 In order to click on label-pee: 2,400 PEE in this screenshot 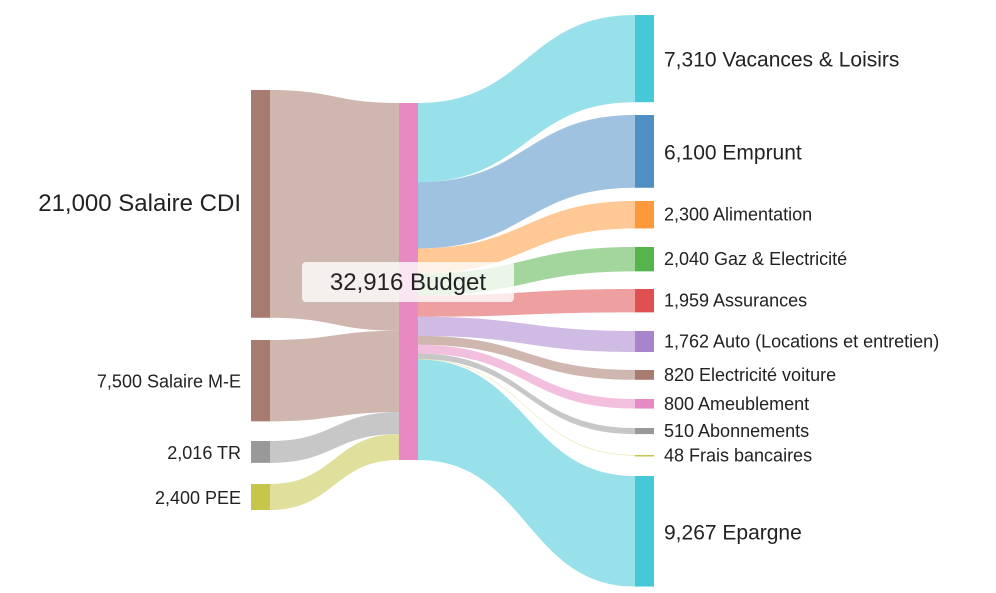, I will do `click(198, 498)`.